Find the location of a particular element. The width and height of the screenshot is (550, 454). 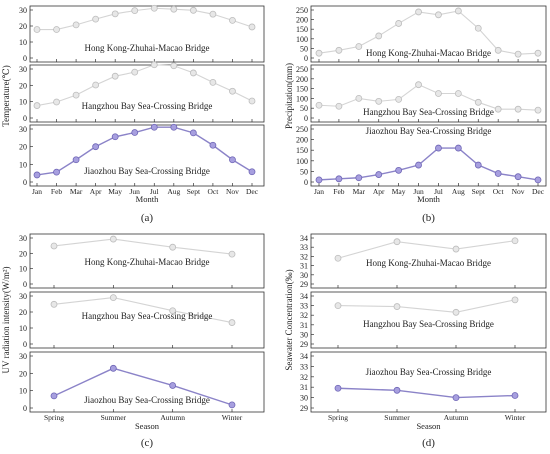

panel-letter: (c) is located at coordinates (147, 443).